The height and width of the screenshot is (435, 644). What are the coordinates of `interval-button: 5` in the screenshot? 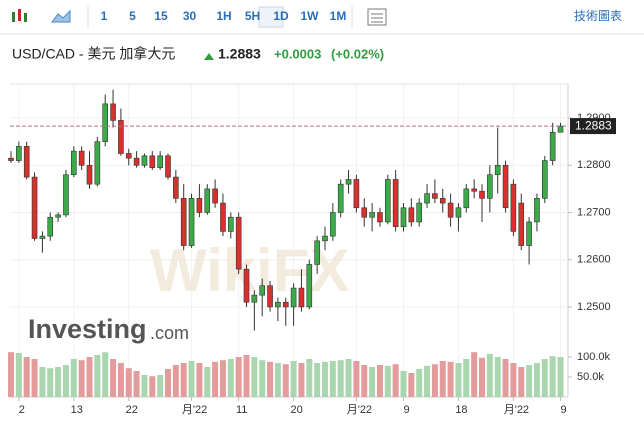 It's located at (132, 16).